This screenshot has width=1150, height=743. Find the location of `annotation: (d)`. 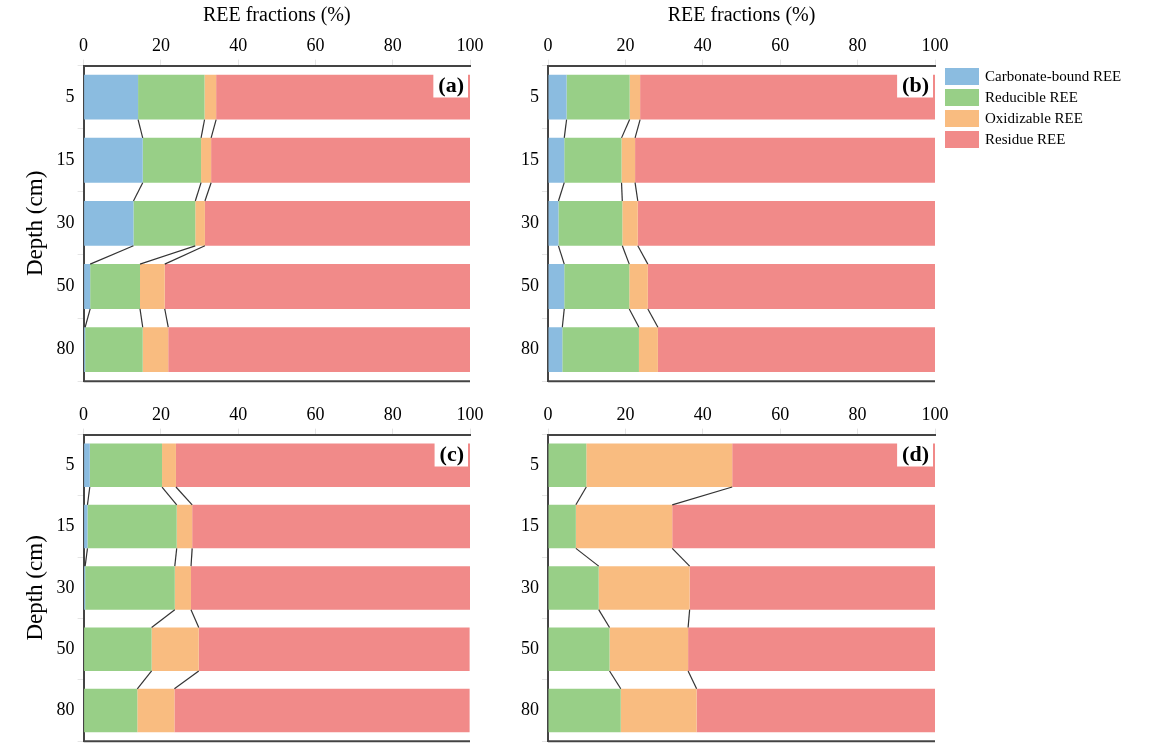

annotation: (d) is located at coordinates (915, 453).